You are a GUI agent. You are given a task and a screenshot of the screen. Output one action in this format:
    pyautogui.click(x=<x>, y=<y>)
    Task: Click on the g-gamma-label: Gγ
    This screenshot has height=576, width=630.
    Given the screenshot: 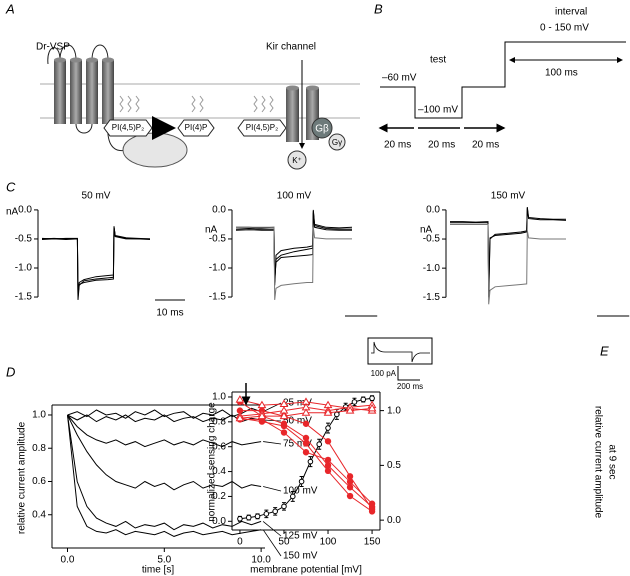 What is the action you would take?
    pyautogui.click(x=337, y=142)
    